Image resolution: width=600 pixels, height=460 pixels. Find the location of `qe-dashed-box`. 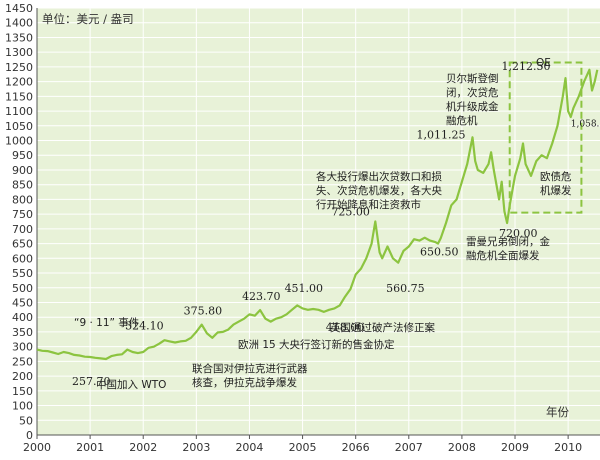

qe-dashed-box is located at coordinates (545, 137).